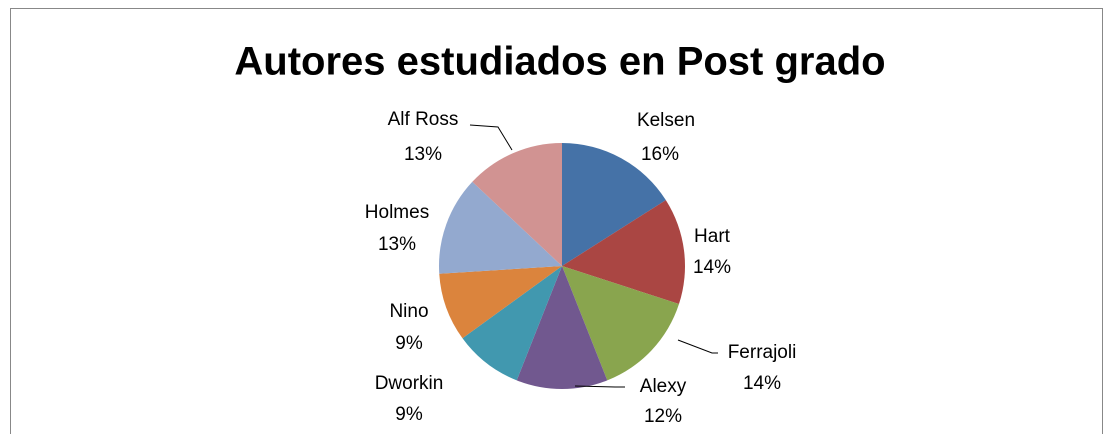 The image size is (1113, 434). I want to click on slice-label: Dworkin, so click(409, 383).